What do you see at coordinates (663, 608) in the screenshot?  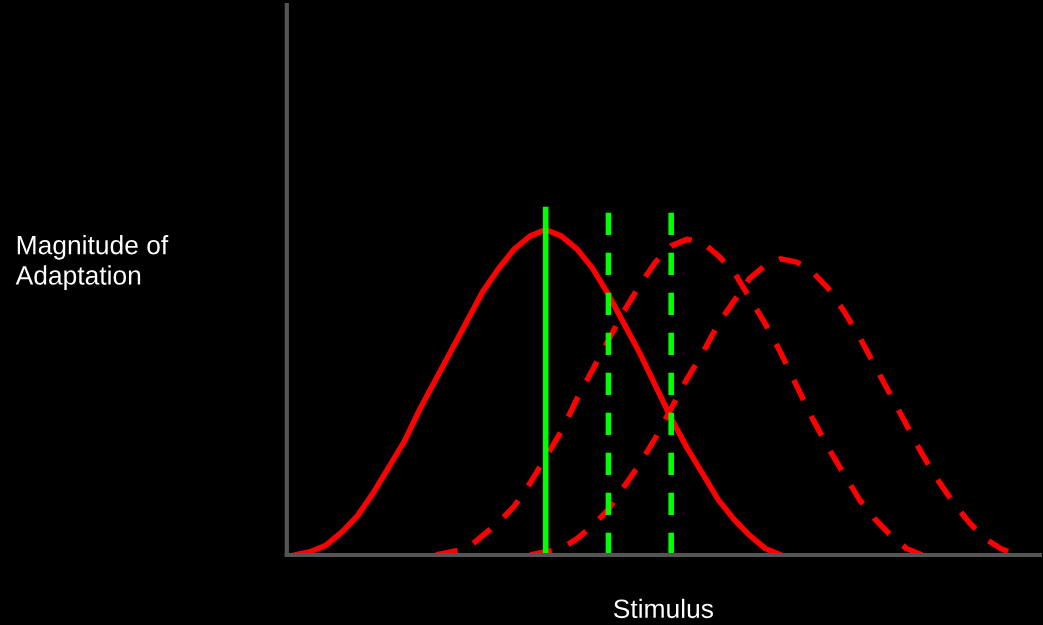 I see `x-axis-title: Stimulus` at bounding box center [663, 608].